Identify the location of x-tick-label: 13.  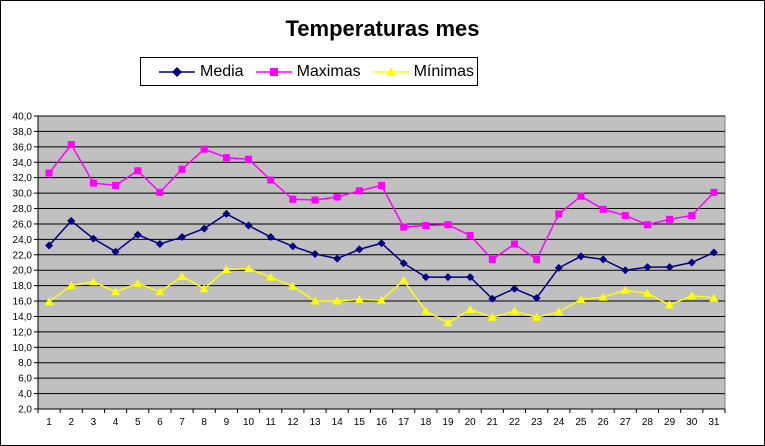
(315, 422).